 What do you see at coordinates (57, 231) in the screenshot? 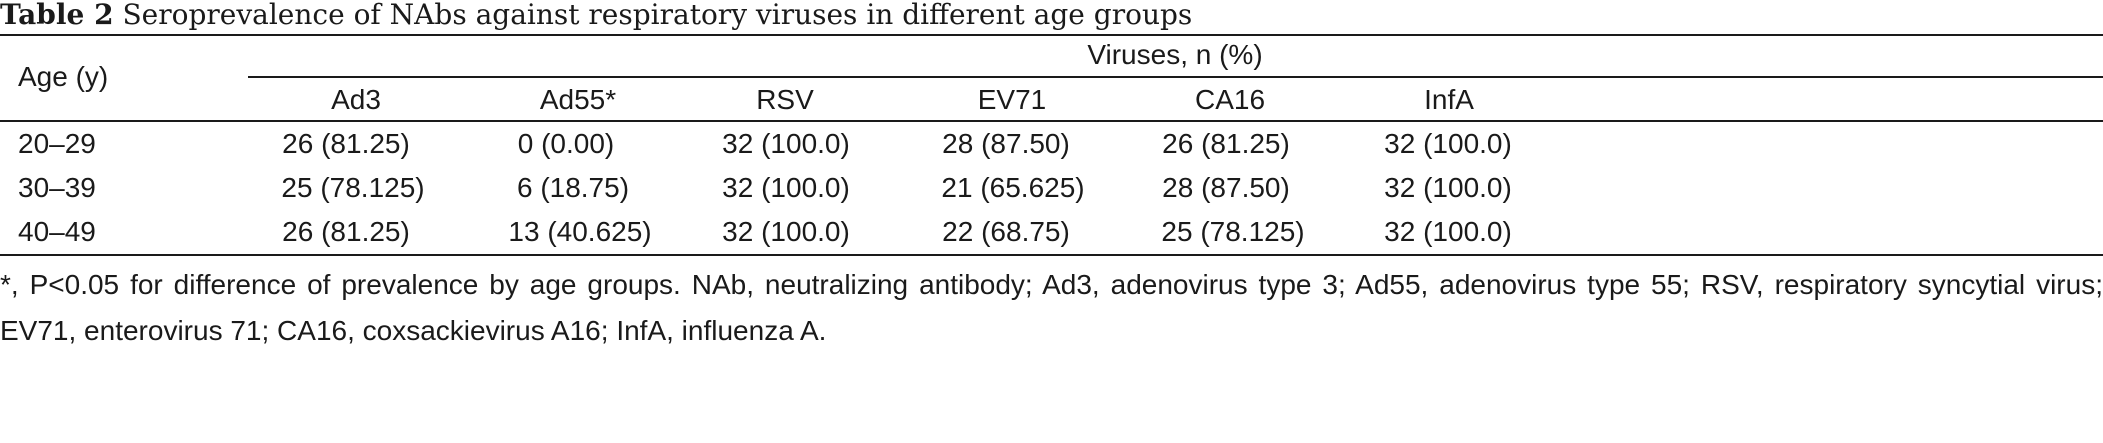
I see `row-age-40-49: 40–49` at bounding box center [57, 231].